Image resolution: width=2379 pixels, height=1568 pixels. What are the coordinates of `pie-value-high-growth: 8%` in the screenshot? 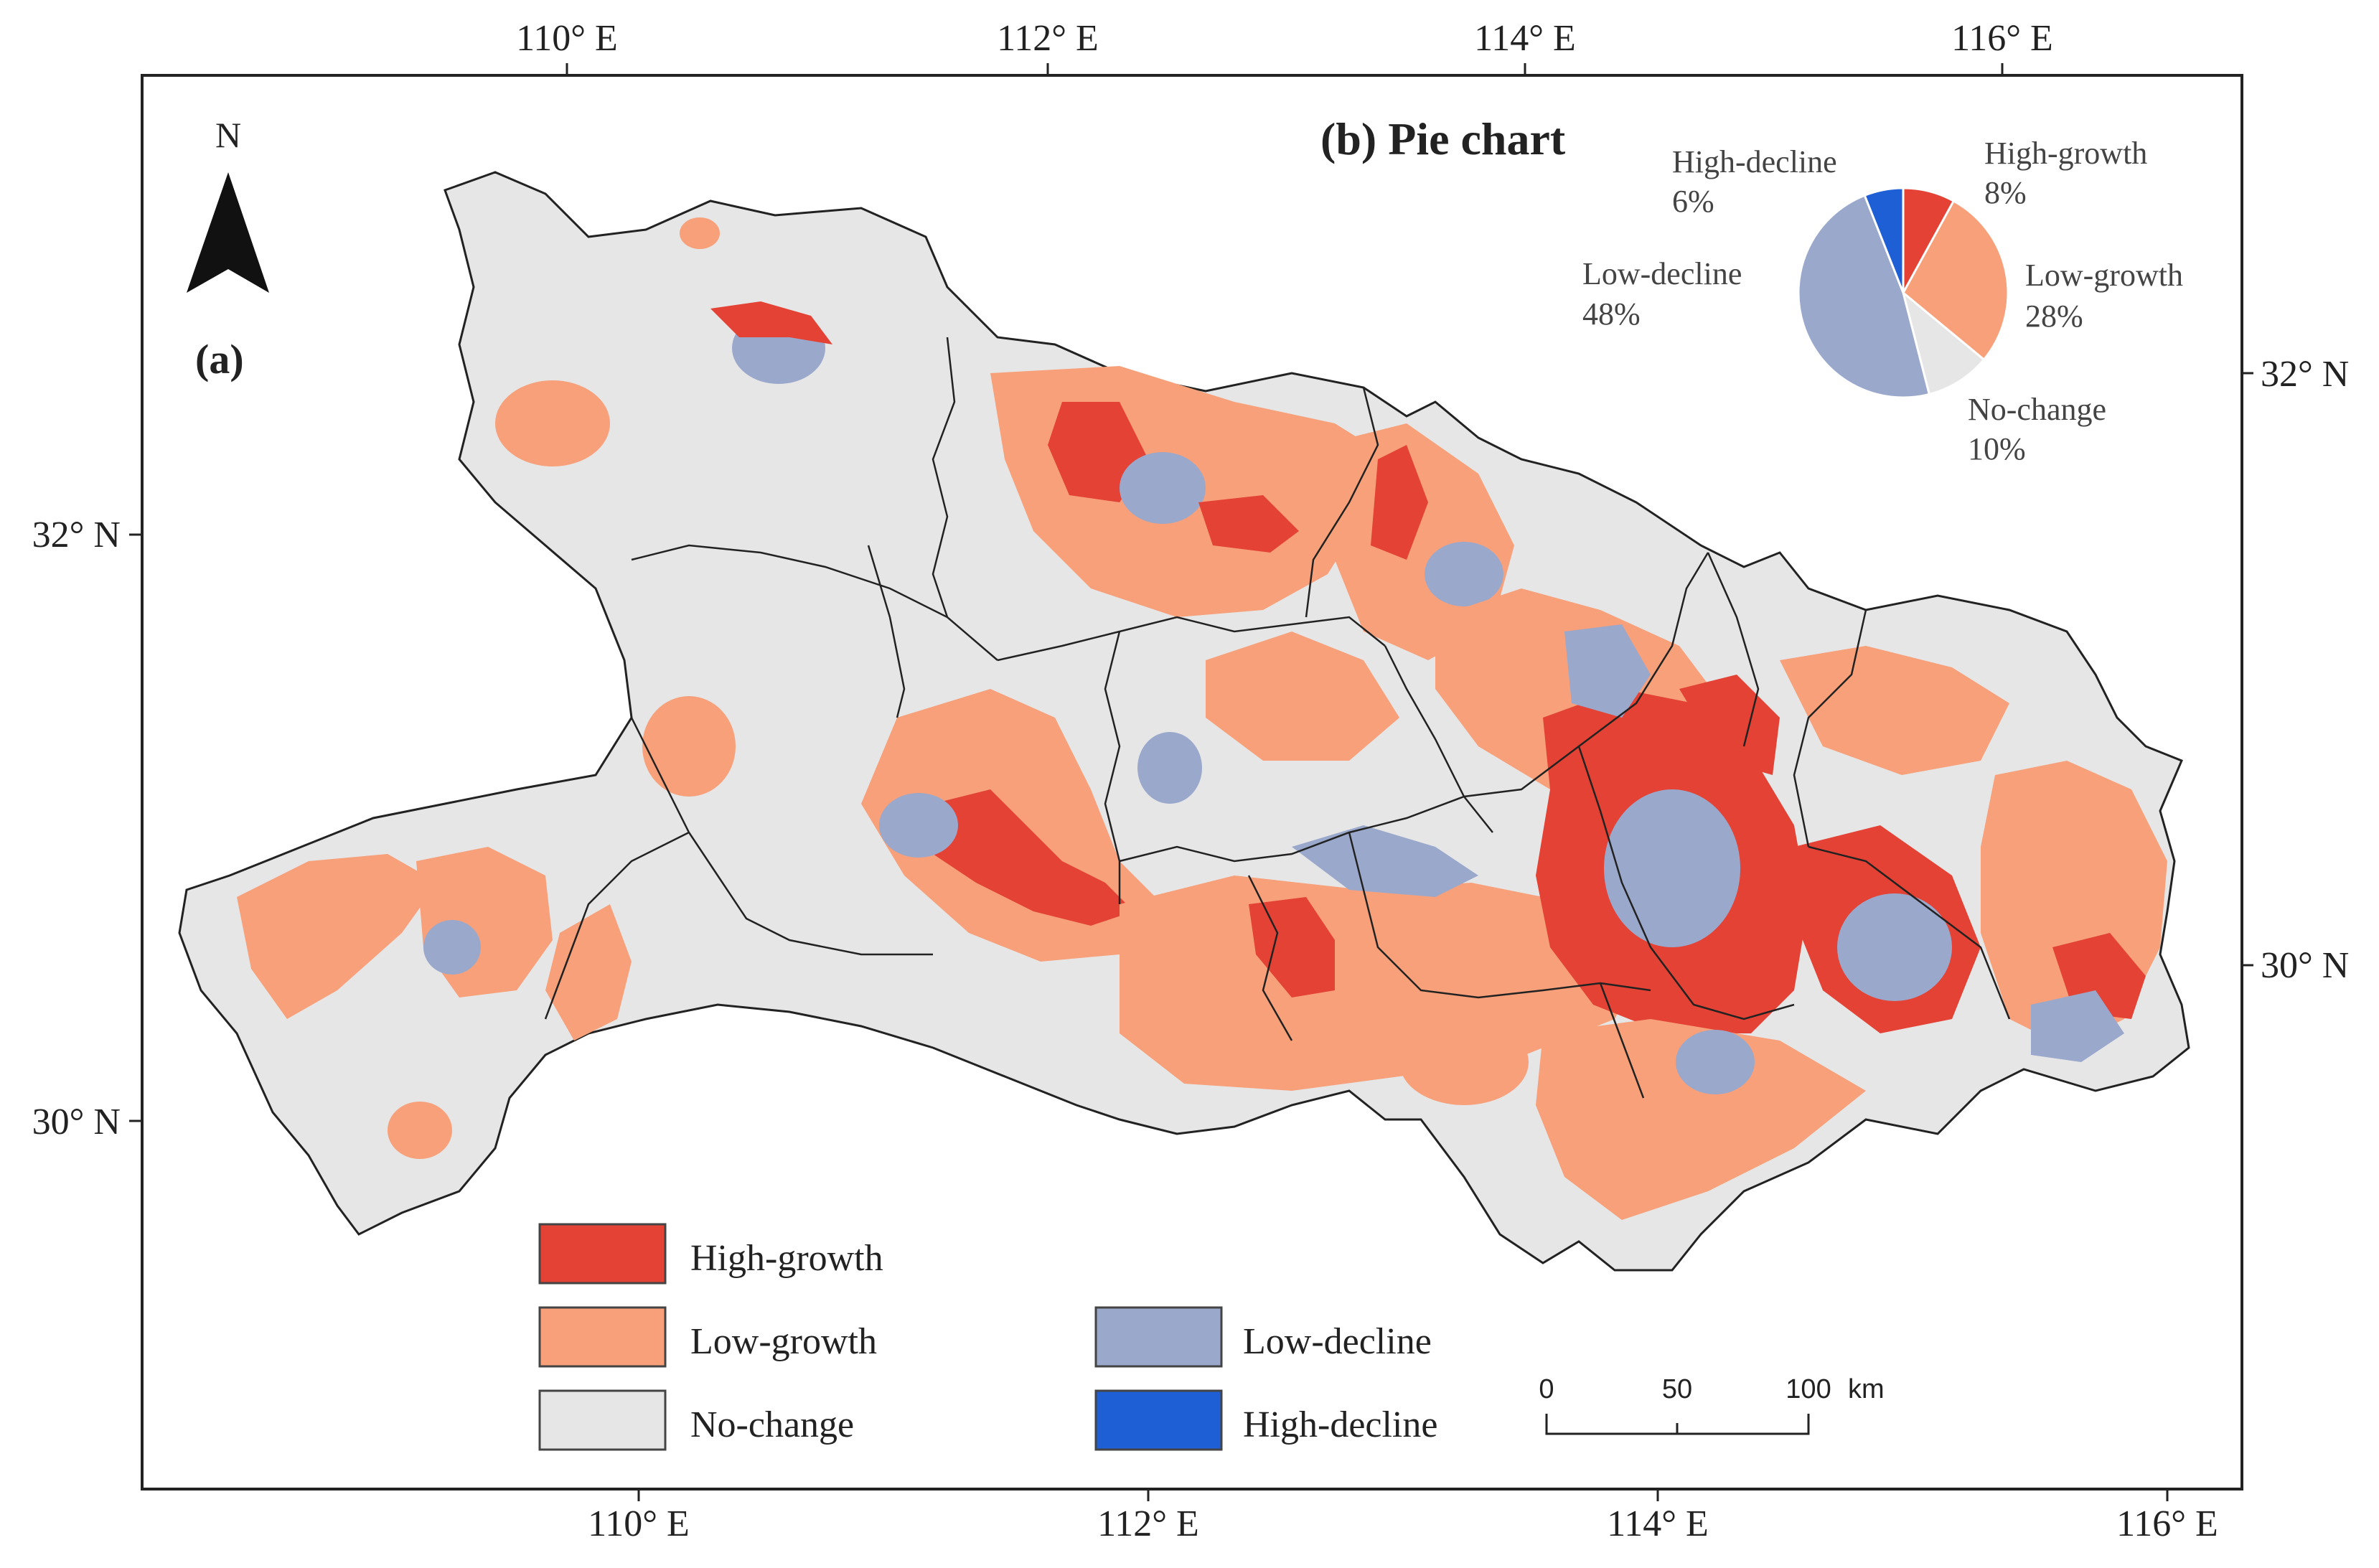 It's located at (2005, 192).